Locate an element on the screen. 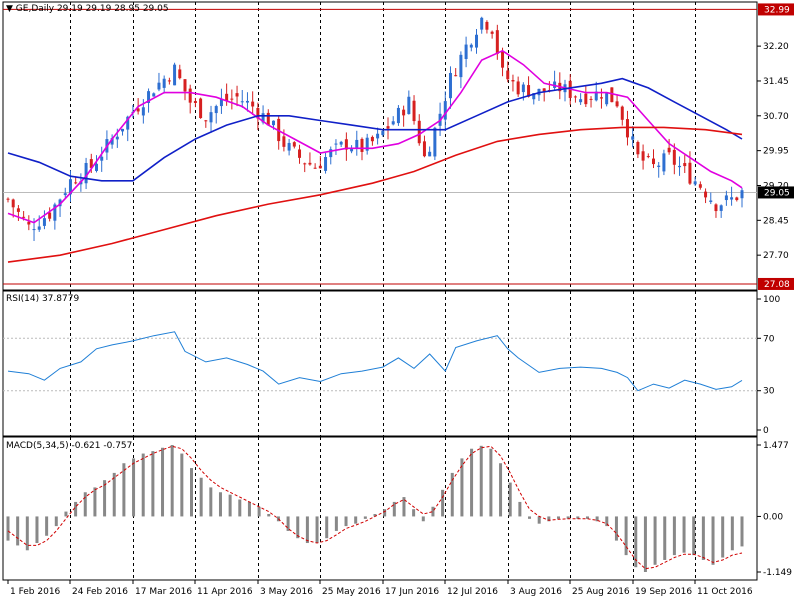 The width and height of the screenshot is (800, 600). date-tick-label: 12 Jul 2016 is located at coordinates (472, 592).